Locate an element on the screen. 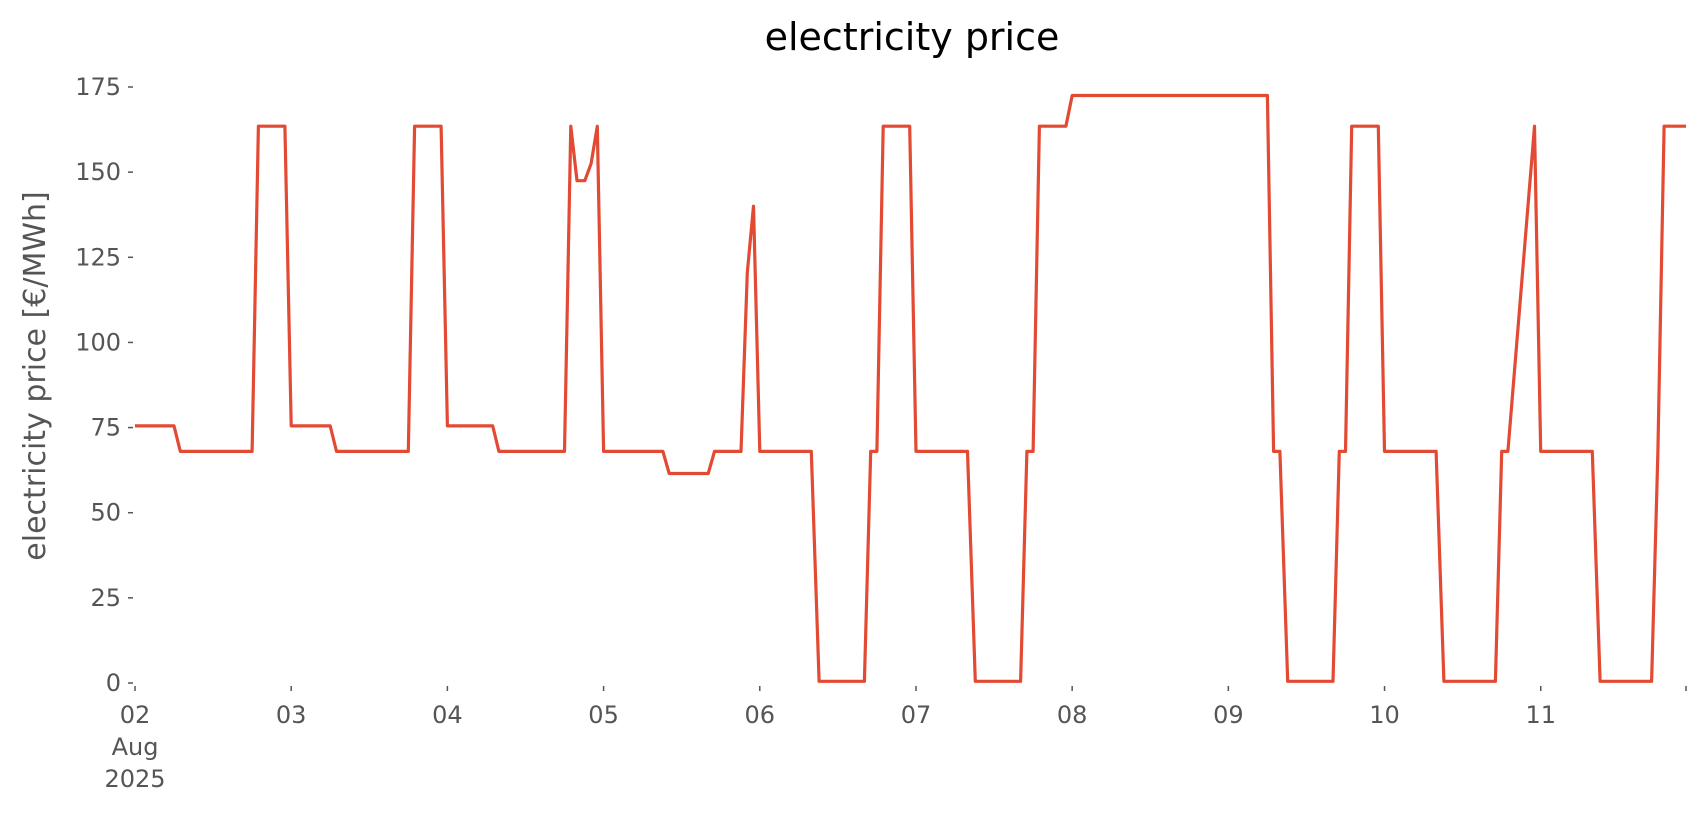 The width and height of the screenshot is (1706, 815). y-tick-label: 100 is located at coordinates (98, 342).